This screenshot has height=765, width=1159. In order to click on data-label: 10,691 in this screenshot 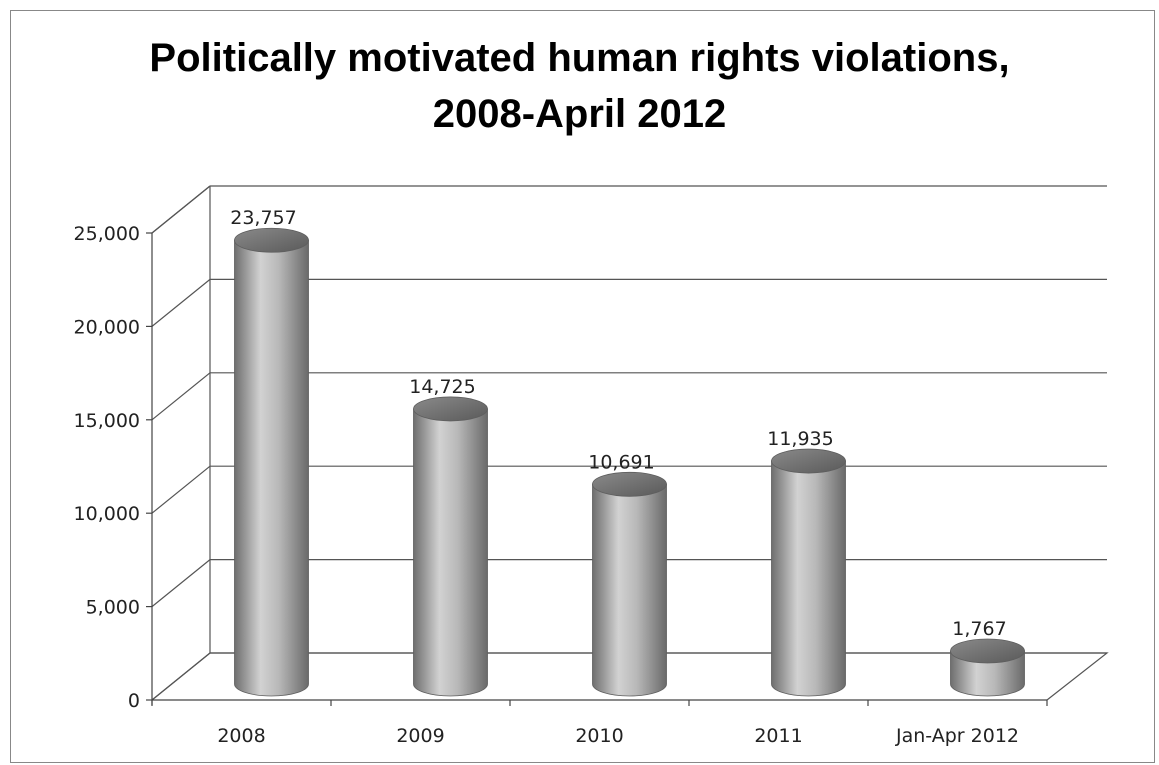, I will do `click(621, 462)`.